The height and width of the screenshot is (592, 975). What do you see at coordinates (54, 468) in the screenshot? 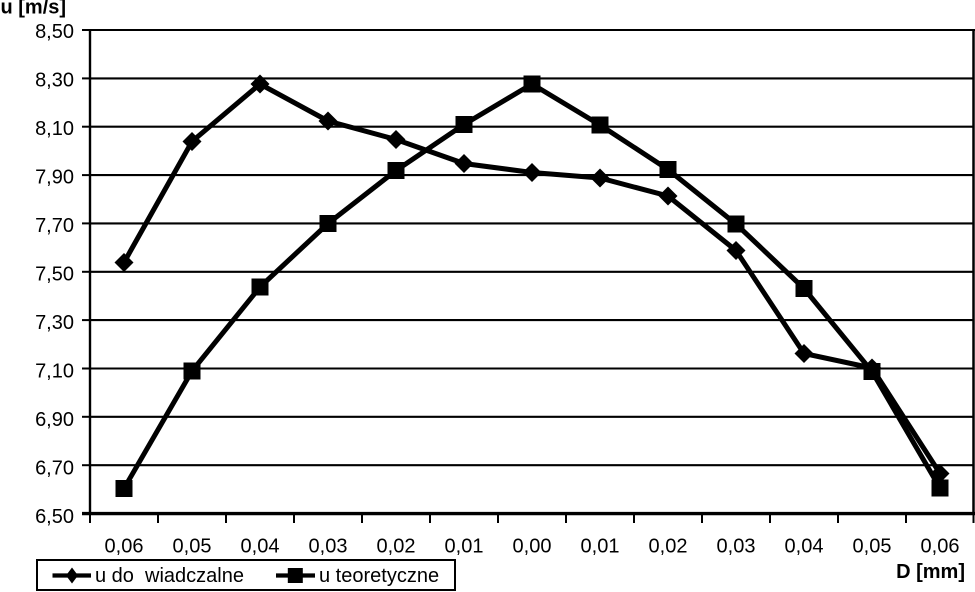
I see `svg-text: 6,70` at bounding box center [54, 468].